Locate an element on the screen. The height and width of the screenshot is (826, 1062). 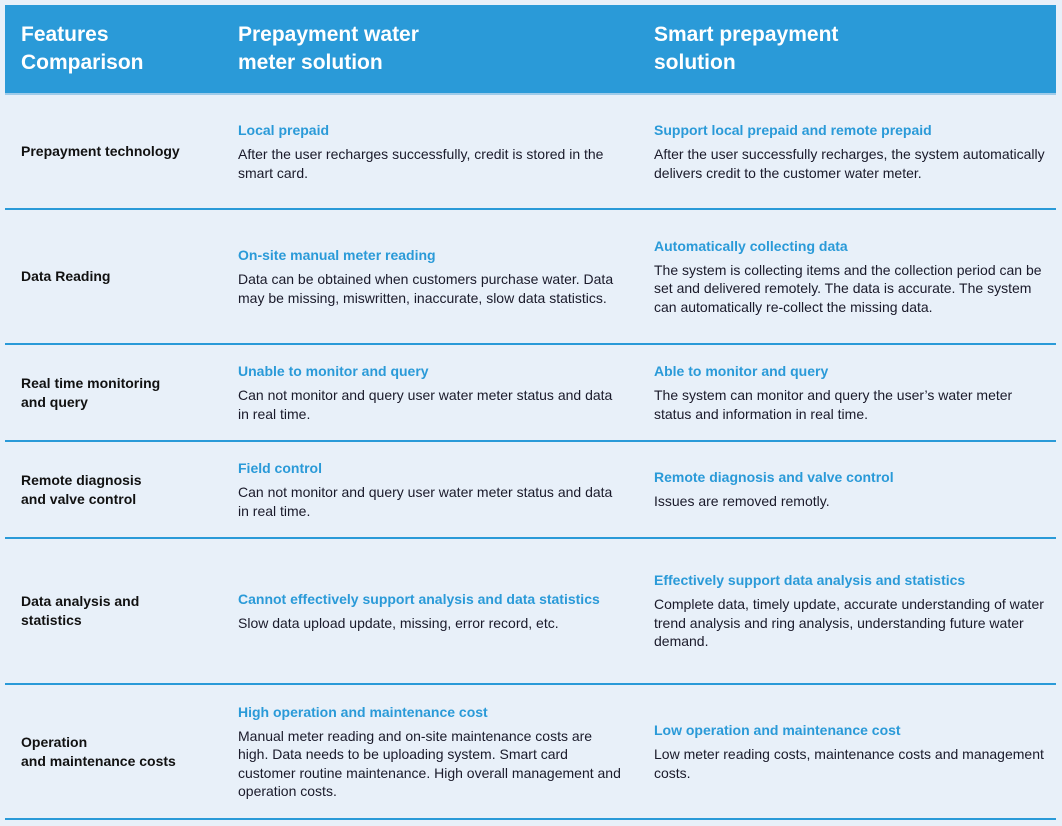
header-text: meter solution is located at coordinates (310, 62).